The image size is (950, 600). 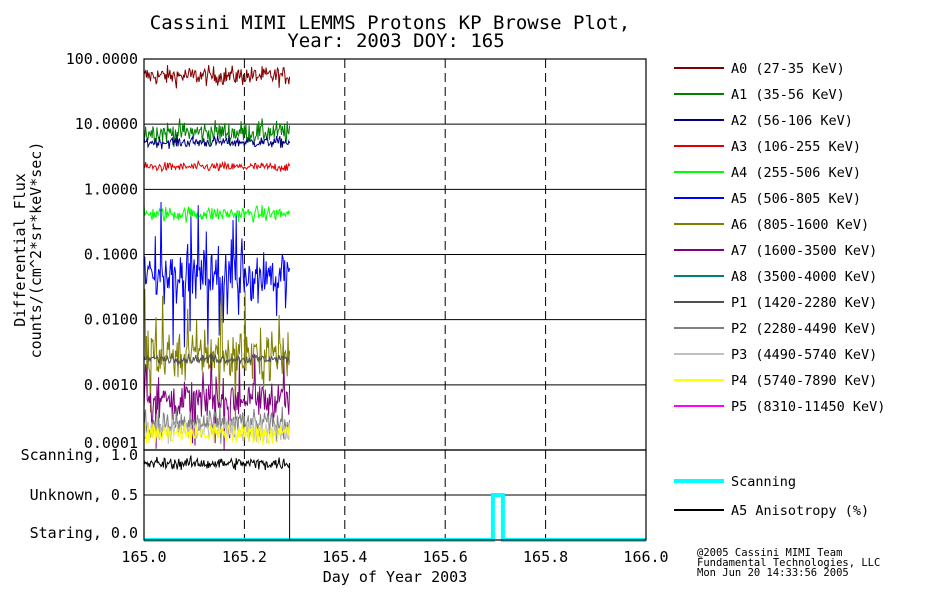 I want to click on x-axis-label: Day of Year 2003, so click(x=395, y=577).